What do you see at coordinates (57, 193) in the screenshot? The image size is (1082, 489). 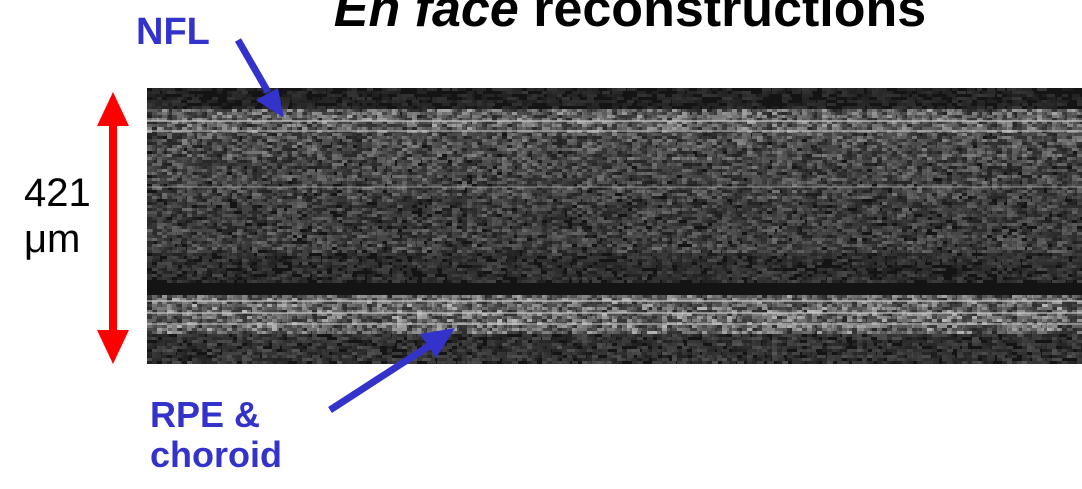 I see `scale-value: 421` at bounding box center [57, 193].